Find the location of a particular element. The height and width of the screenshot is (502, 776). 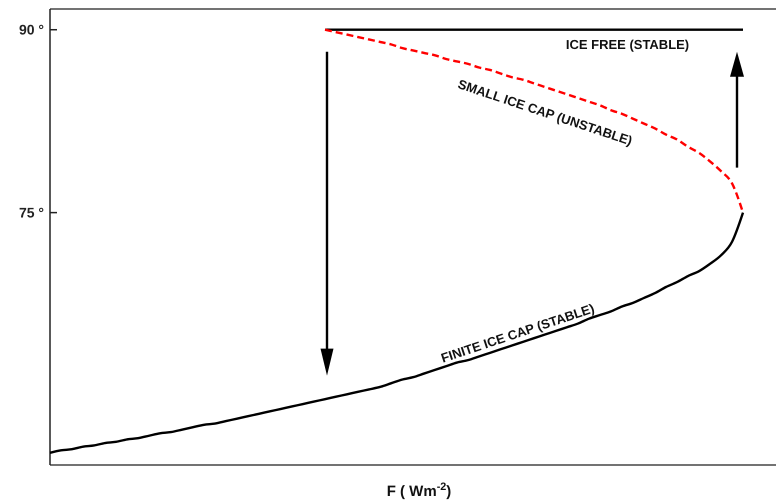

y-tick-label: 90 ° is located at coordinates (31, 30).